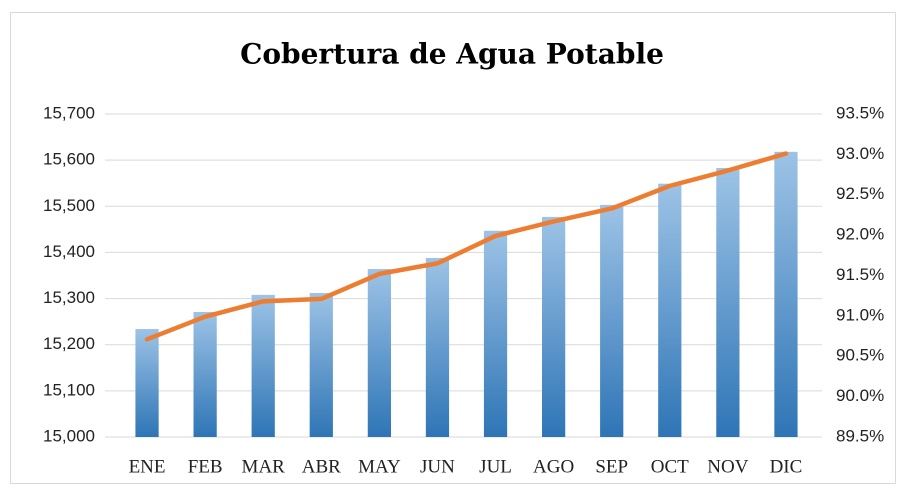  What do you see at coordinates (205, 466) in the screenshot?
I see `x-tick-label: FEB` at bounding box center [205, 466].